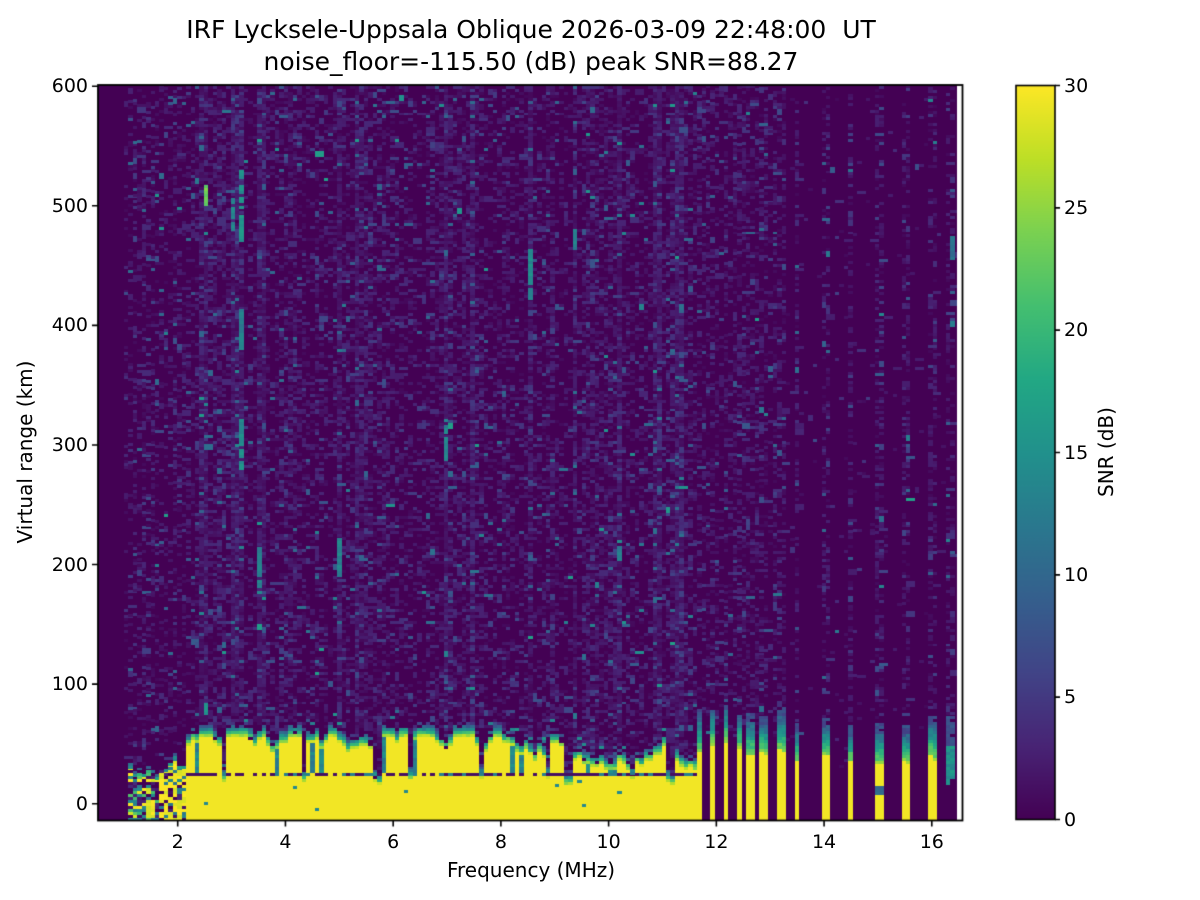  Describe the element at coordinates (1070, 819) in the screenshot. I see `colorbar-tick-label: 0` at that location.